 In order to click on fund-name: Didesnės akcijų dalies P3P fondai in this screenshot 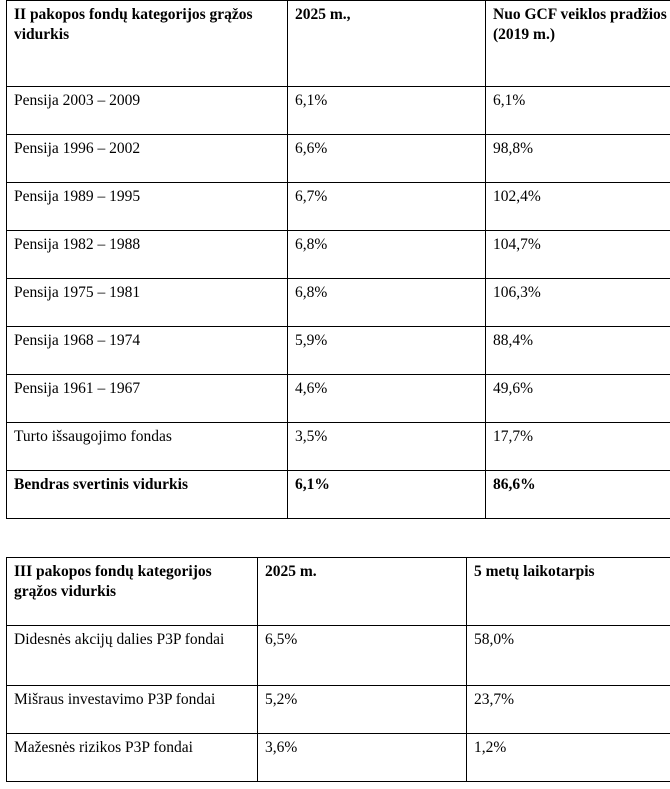, I will do `click(132, 655)`.